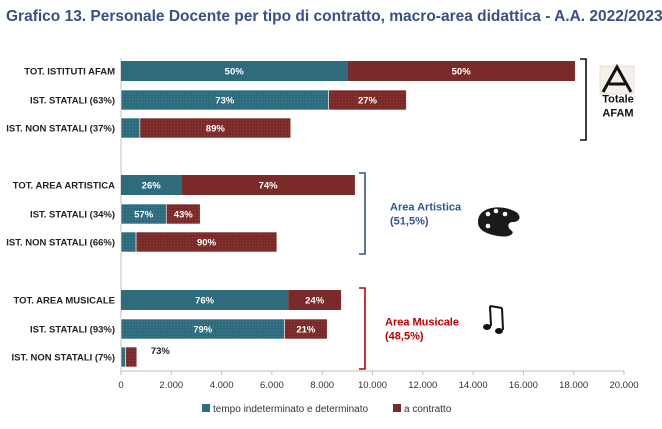  What do you see at coordinates (617, 114) in the screenshot?
I see `group-label: AFAM` at bounding box center [617, 114].